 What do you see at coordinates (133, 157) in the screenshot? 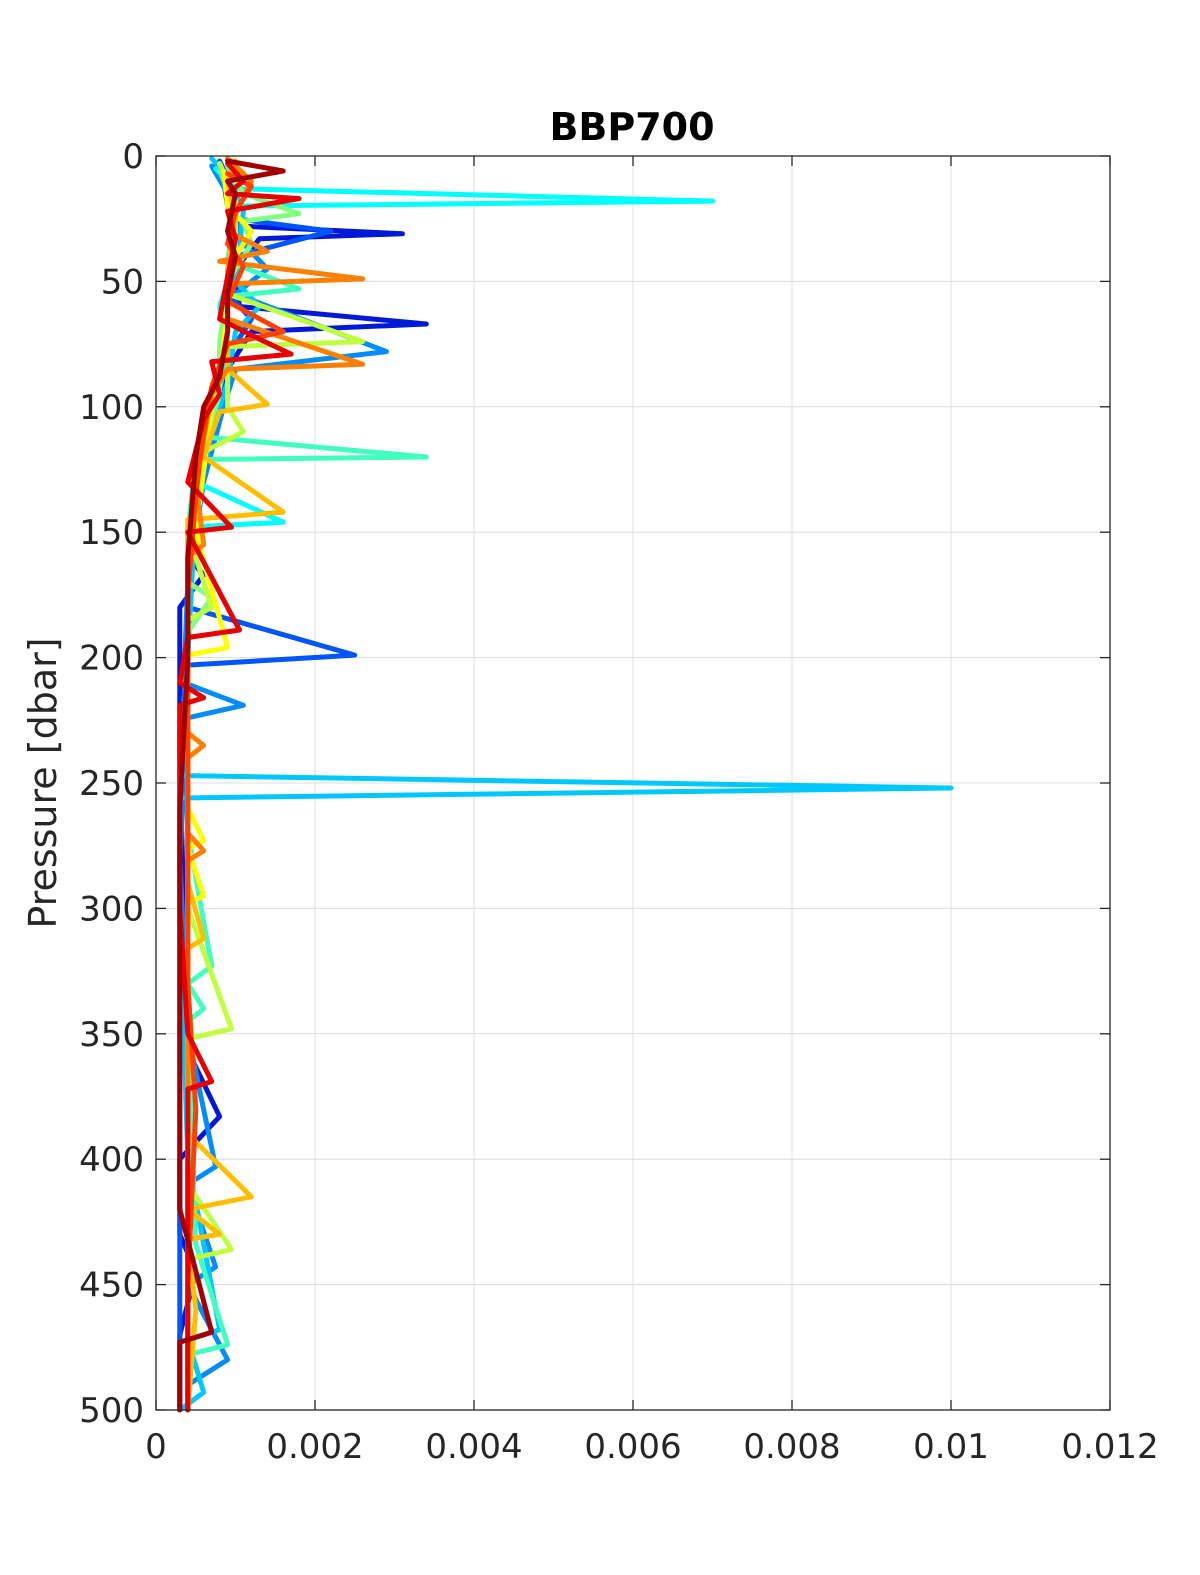
I see `y-tick-label: 0` at bounding box center [133, 157].